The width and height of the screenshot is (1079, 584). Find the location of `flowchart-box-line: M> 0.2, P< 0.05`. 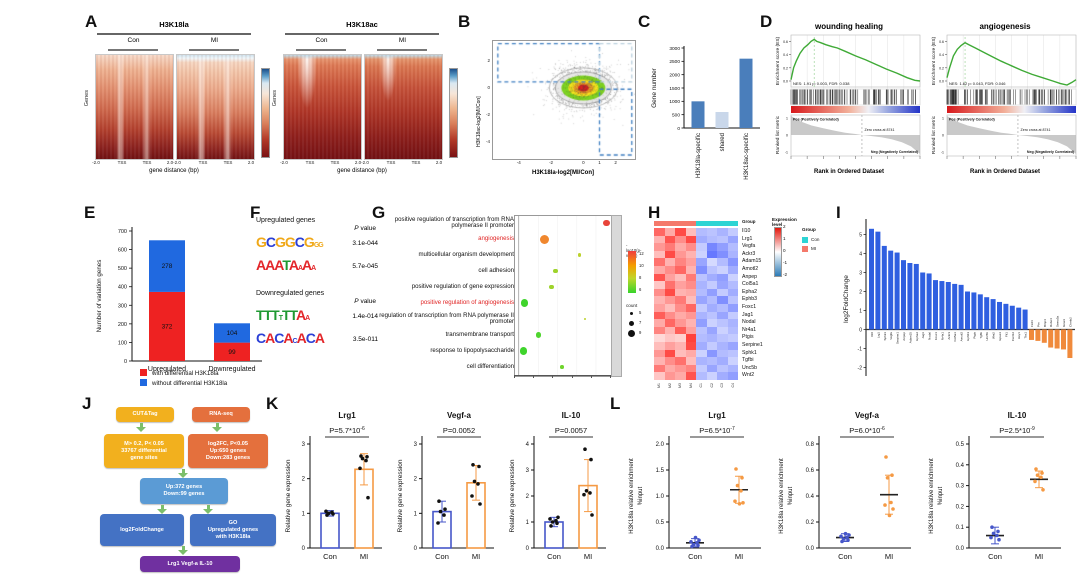

flowchart-box-line: M> 0.2, P< 0.05 is located at coordinates (144, 443).